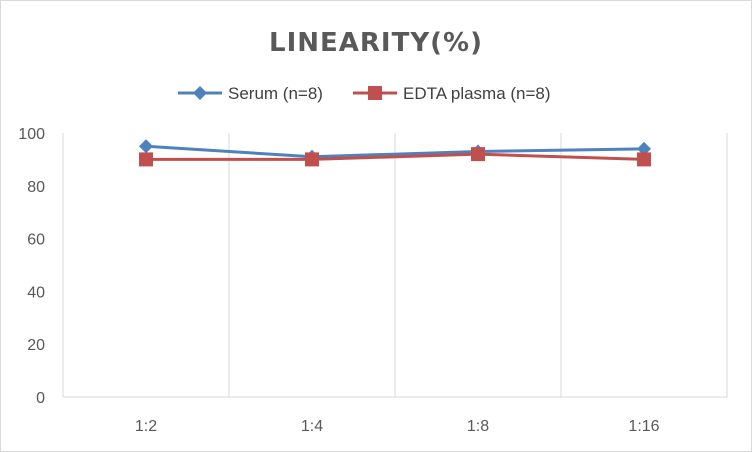  I want to click on legend-label: Serum (n=8), so click(275, 93).